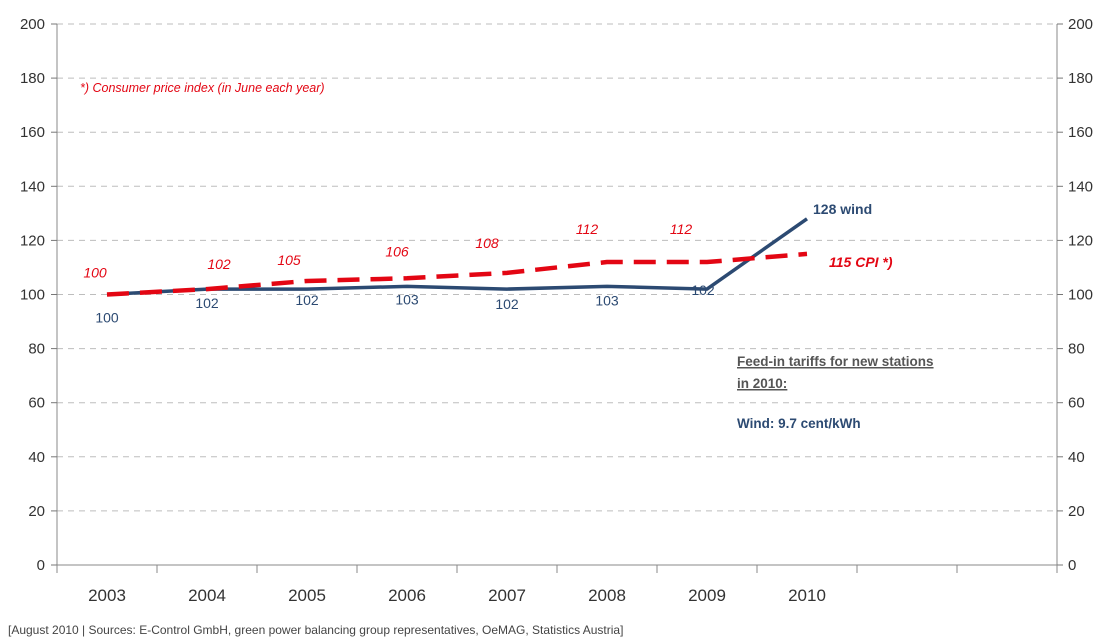  Describe the element at coordinates (1076, 457) in the screenshot. I see `y-tick-label-right: 40` at that location.